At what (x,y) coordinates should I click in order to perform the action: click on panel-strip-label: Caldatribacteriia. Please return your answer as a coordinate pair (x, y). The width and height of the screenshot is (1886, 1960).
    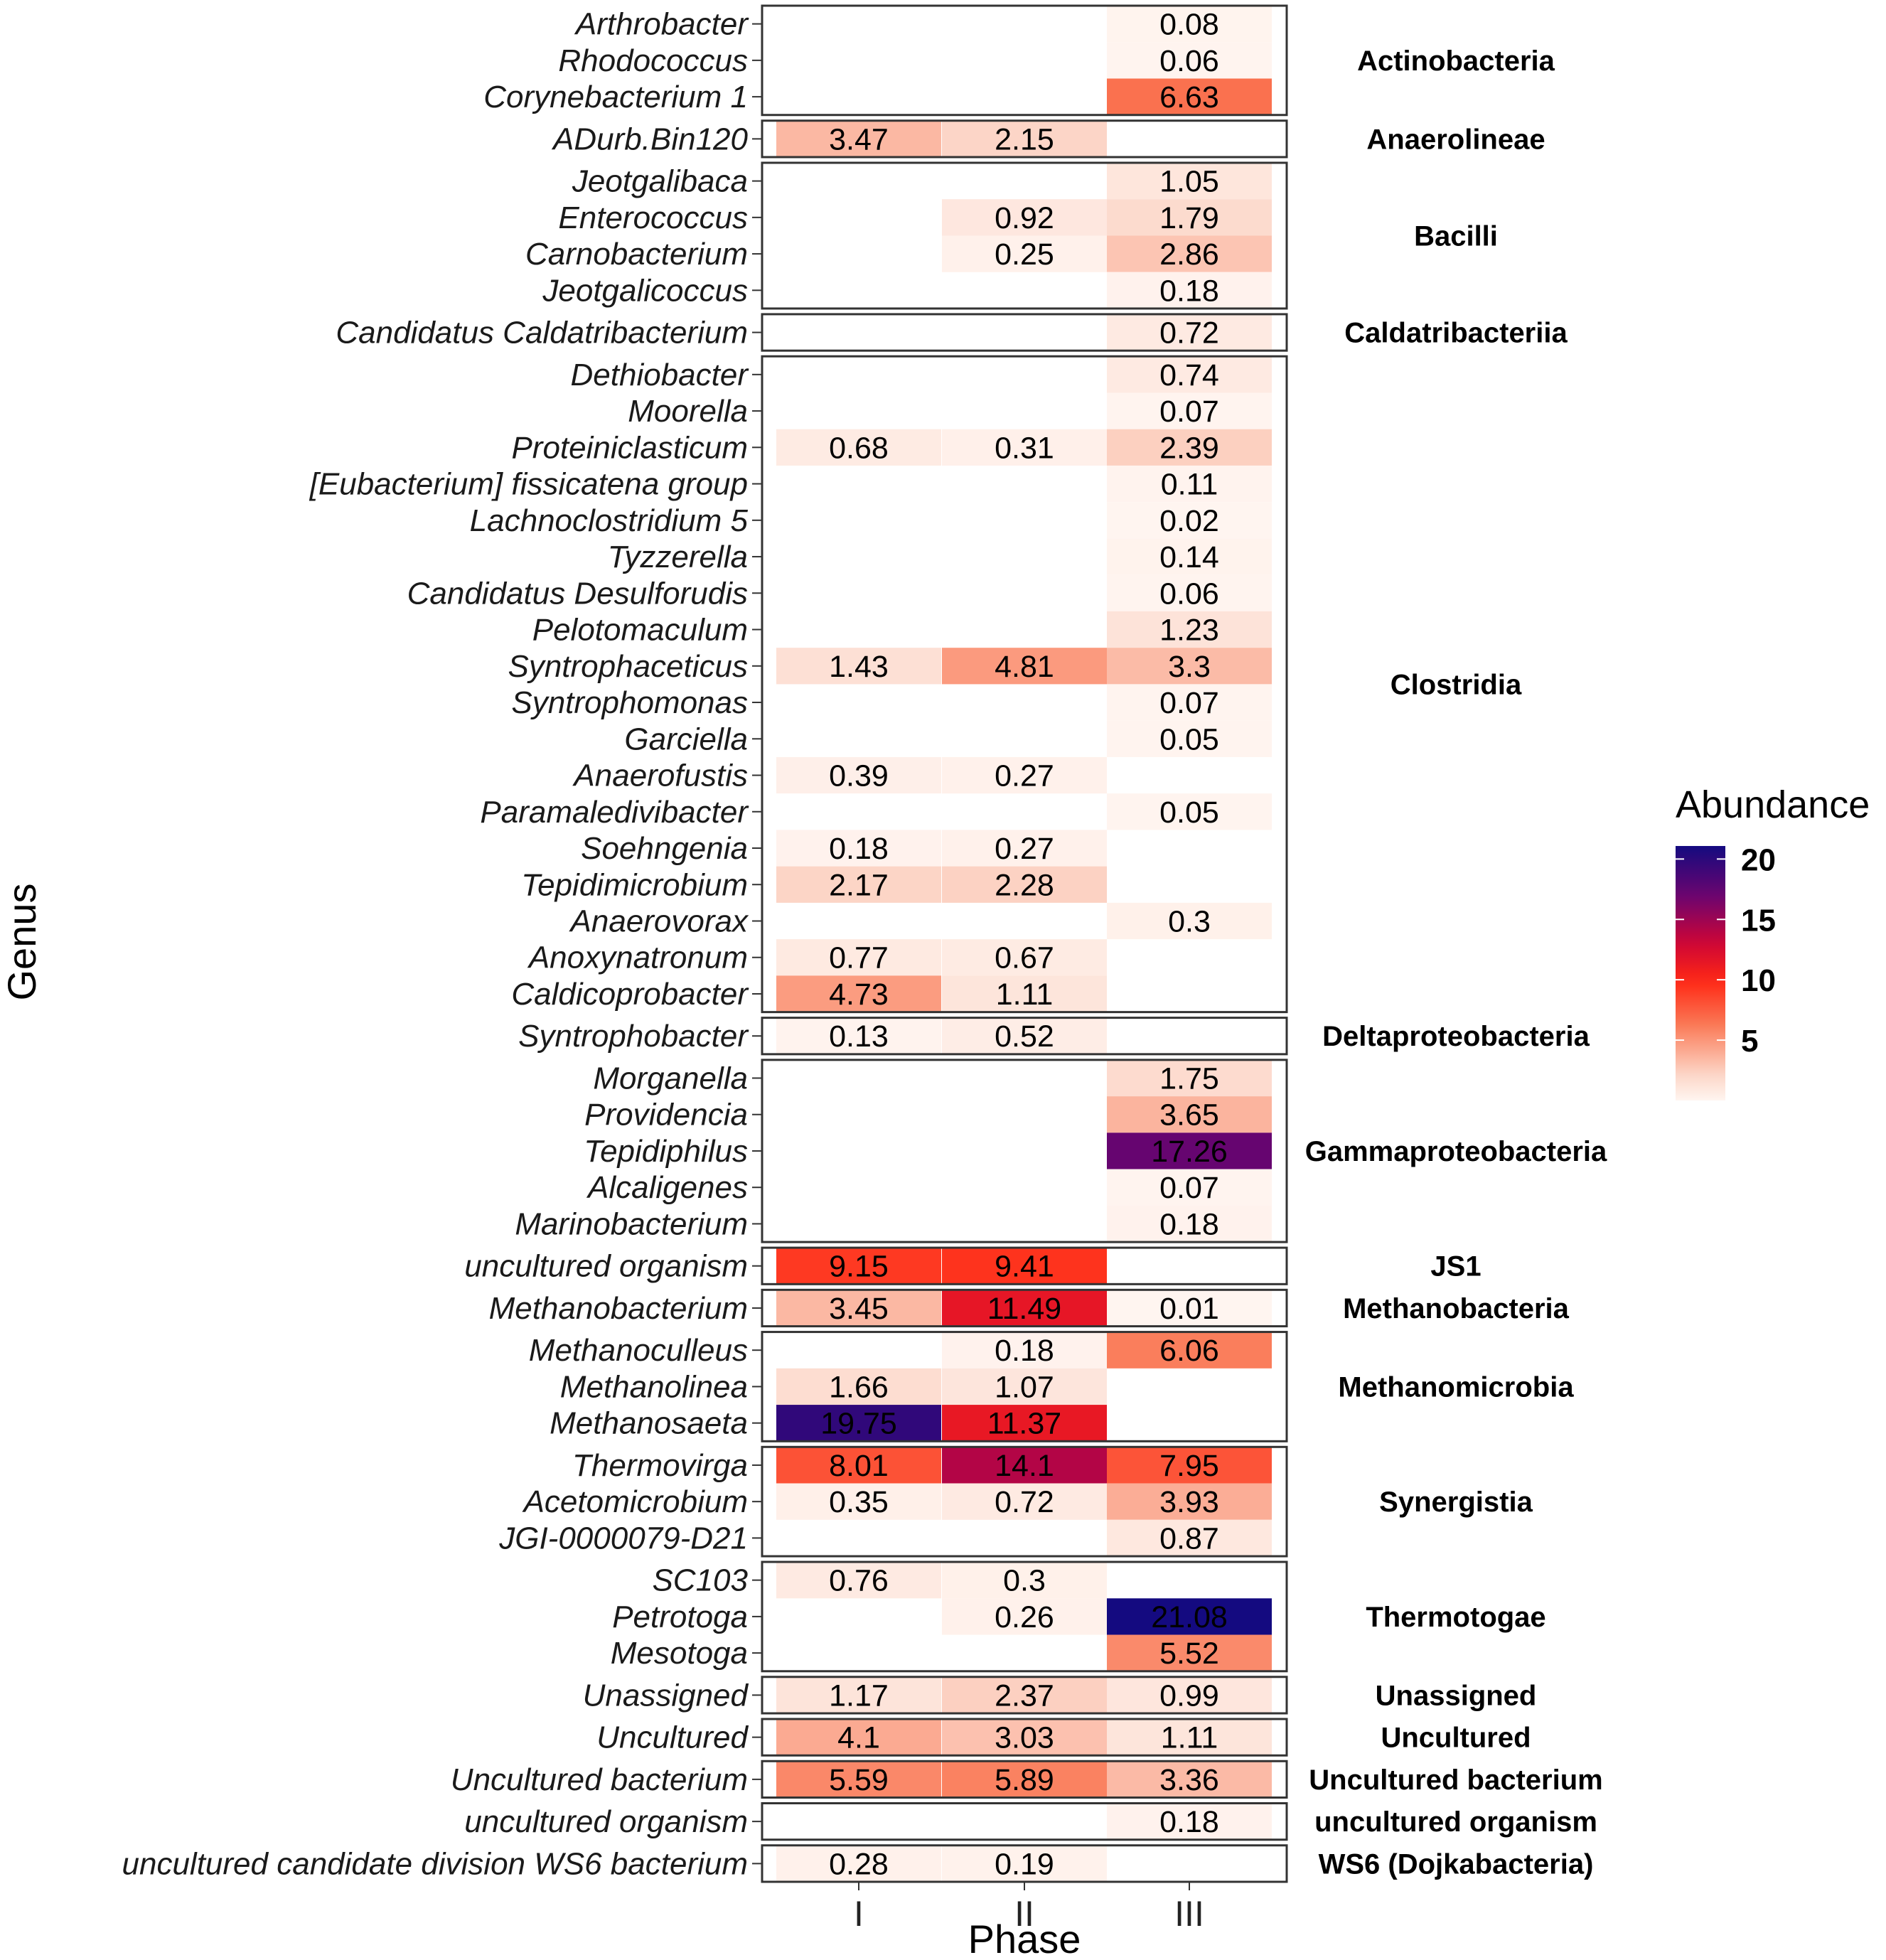
    Looking at the image, I should click on (1456, 333).